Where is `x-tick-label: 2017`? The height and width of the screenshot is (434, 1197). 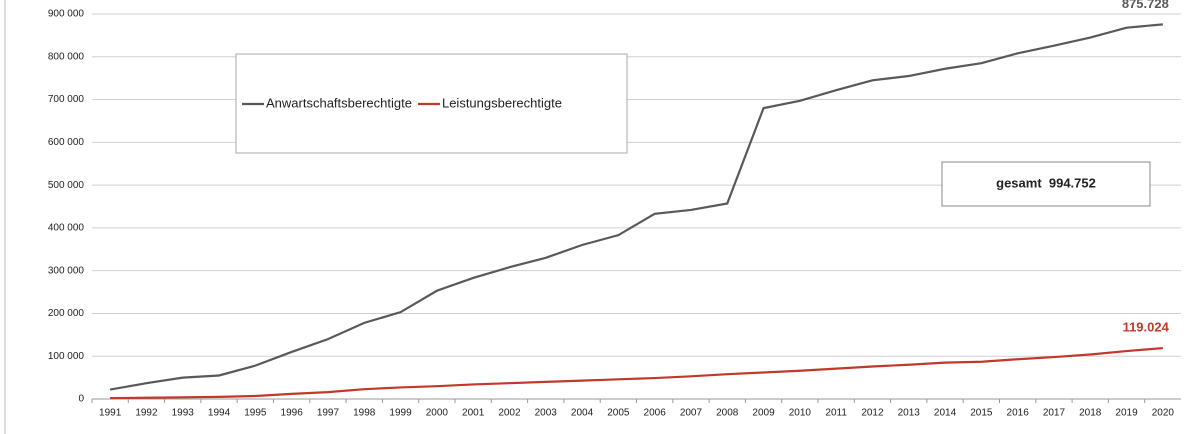
x-tick-label: 2017 is located at coordinates (1054, 413).